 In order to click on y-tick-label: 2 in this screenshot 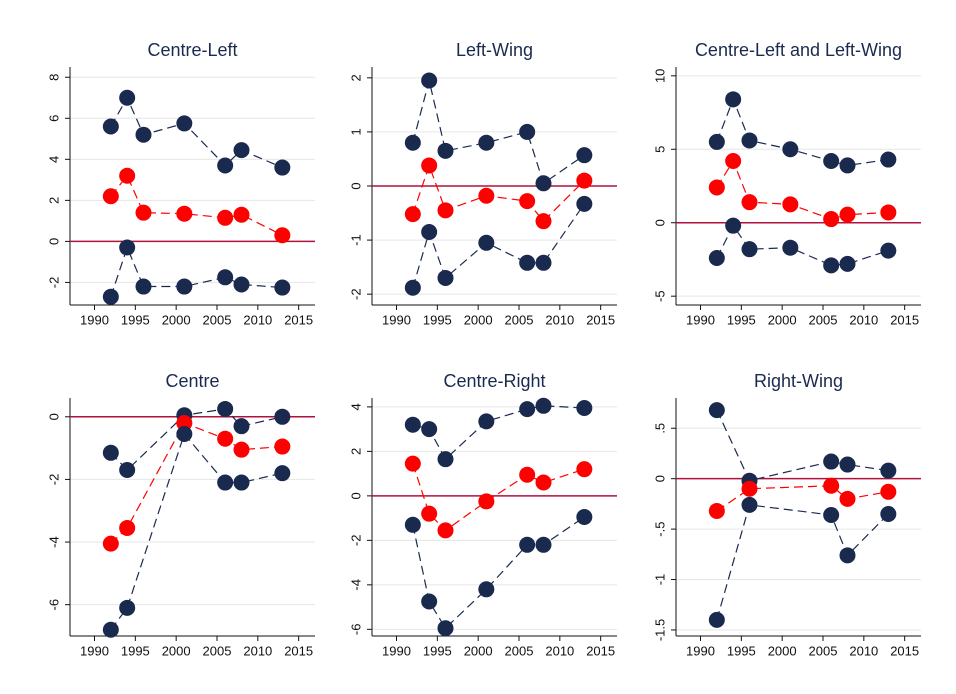, I will do `click(355, 451)`.